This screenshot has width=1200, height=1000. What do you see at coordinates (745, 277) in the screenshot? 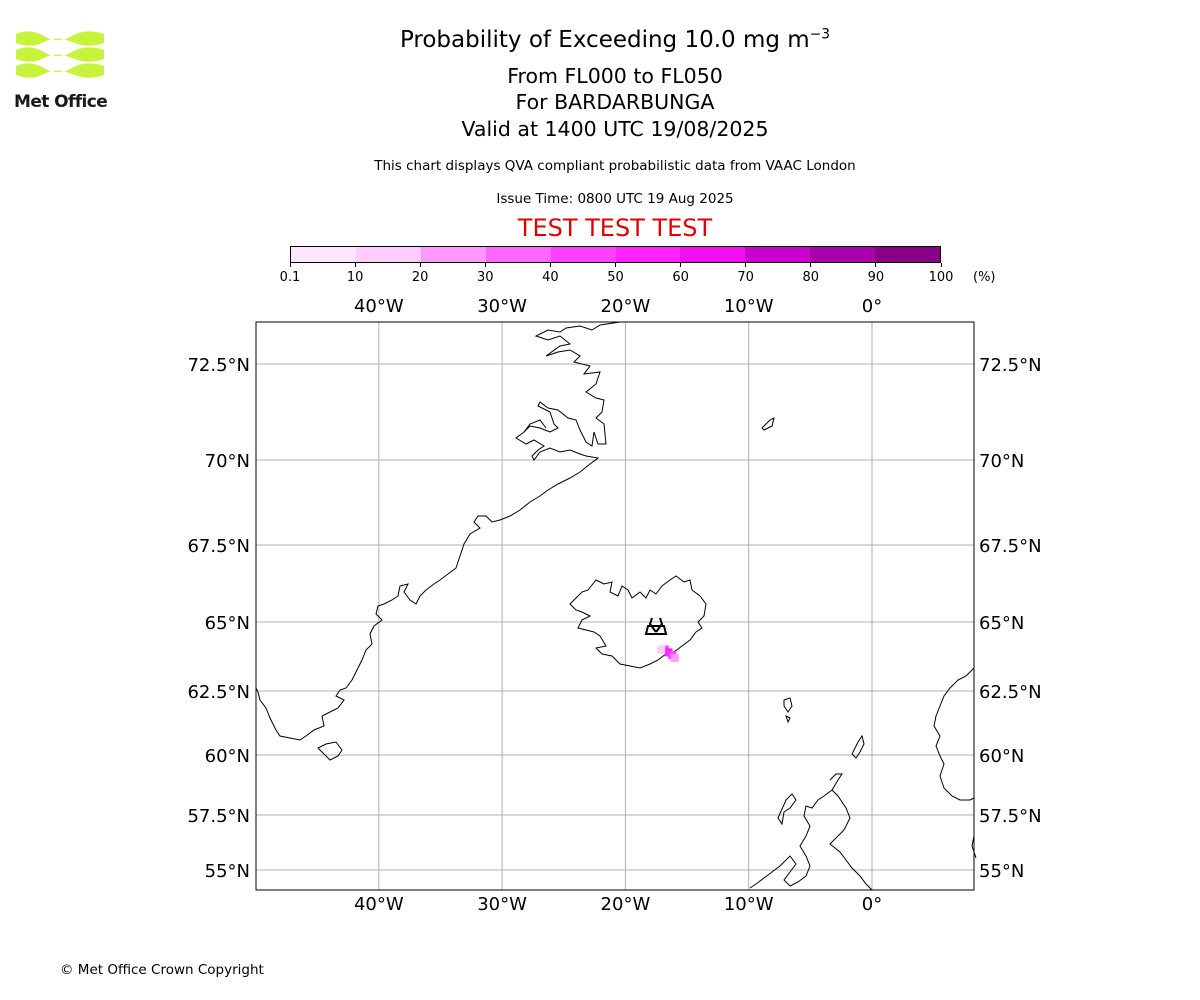
I see `colorbar-tick-label: 70` at bounding box center [745, 277].